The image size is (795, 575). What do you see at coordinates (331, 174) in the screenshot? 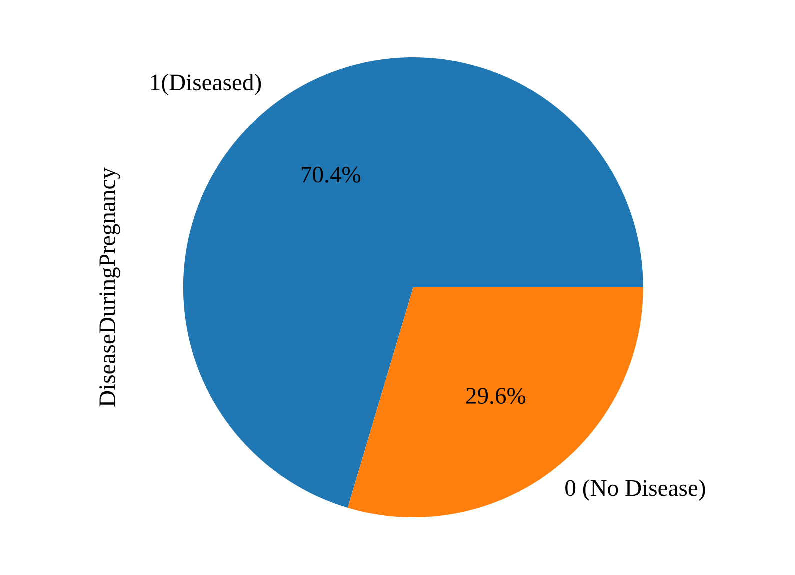
I see `data-label: 70.4%` at bounding box center [331, 174].